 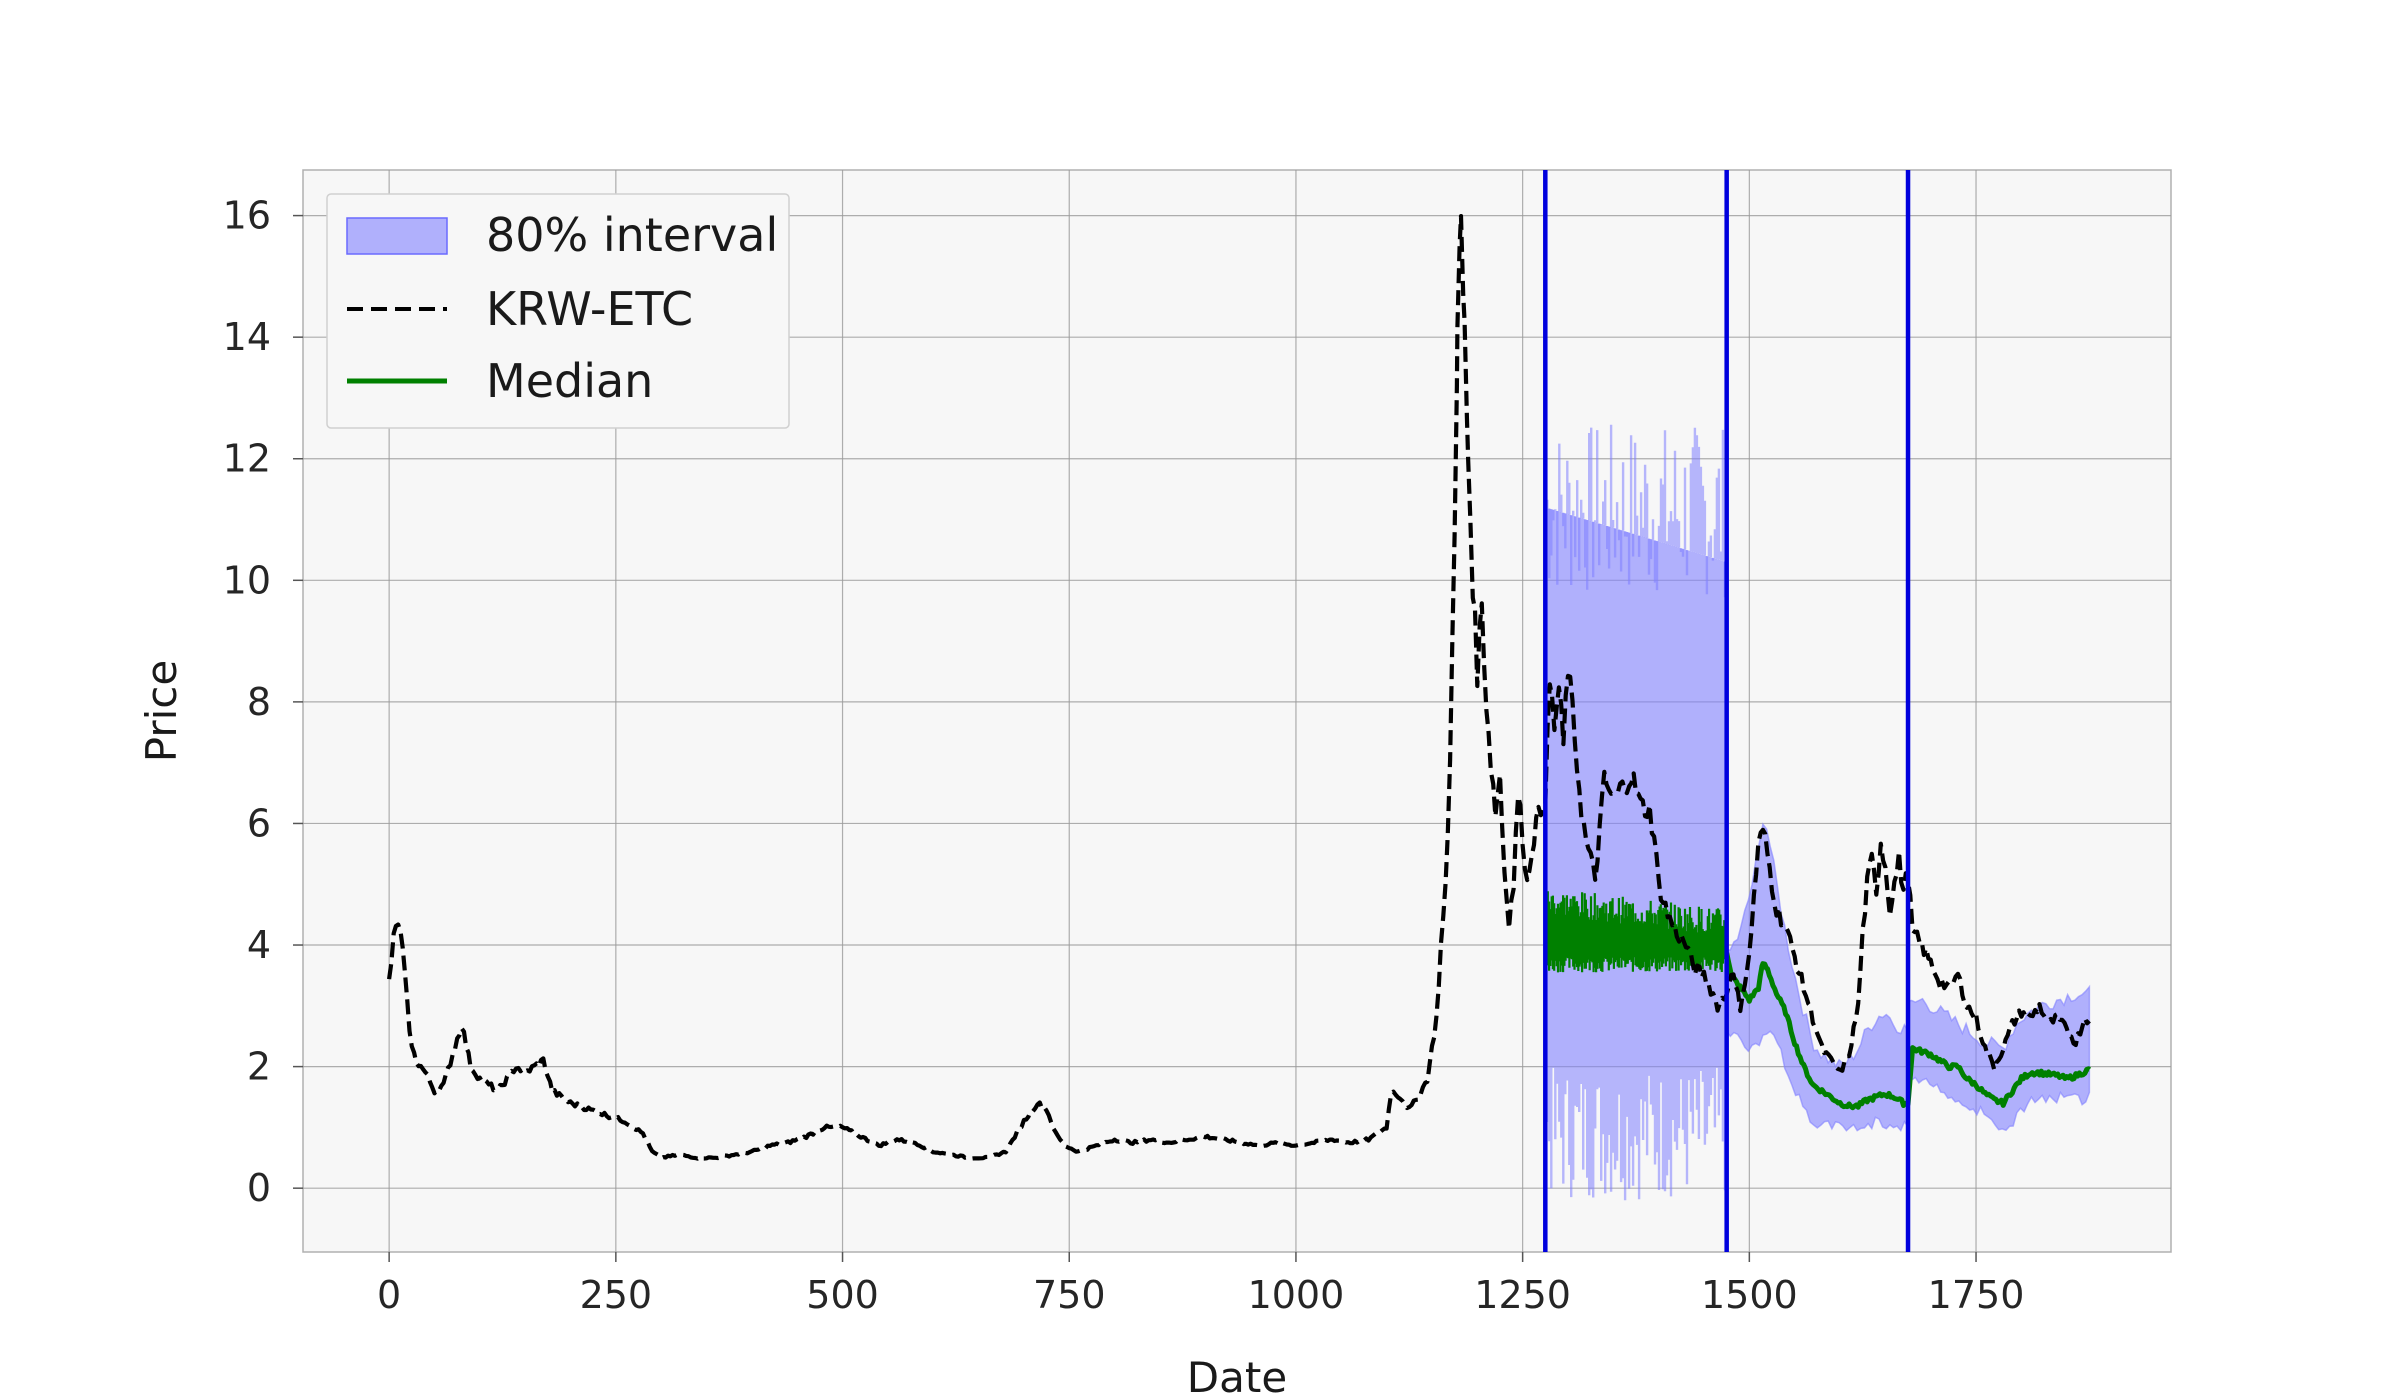 What do you see at coordinates (632, 235) in the screenshot?
I see `legend-label-interval: 80% interval` at bounding box center [632, 235].